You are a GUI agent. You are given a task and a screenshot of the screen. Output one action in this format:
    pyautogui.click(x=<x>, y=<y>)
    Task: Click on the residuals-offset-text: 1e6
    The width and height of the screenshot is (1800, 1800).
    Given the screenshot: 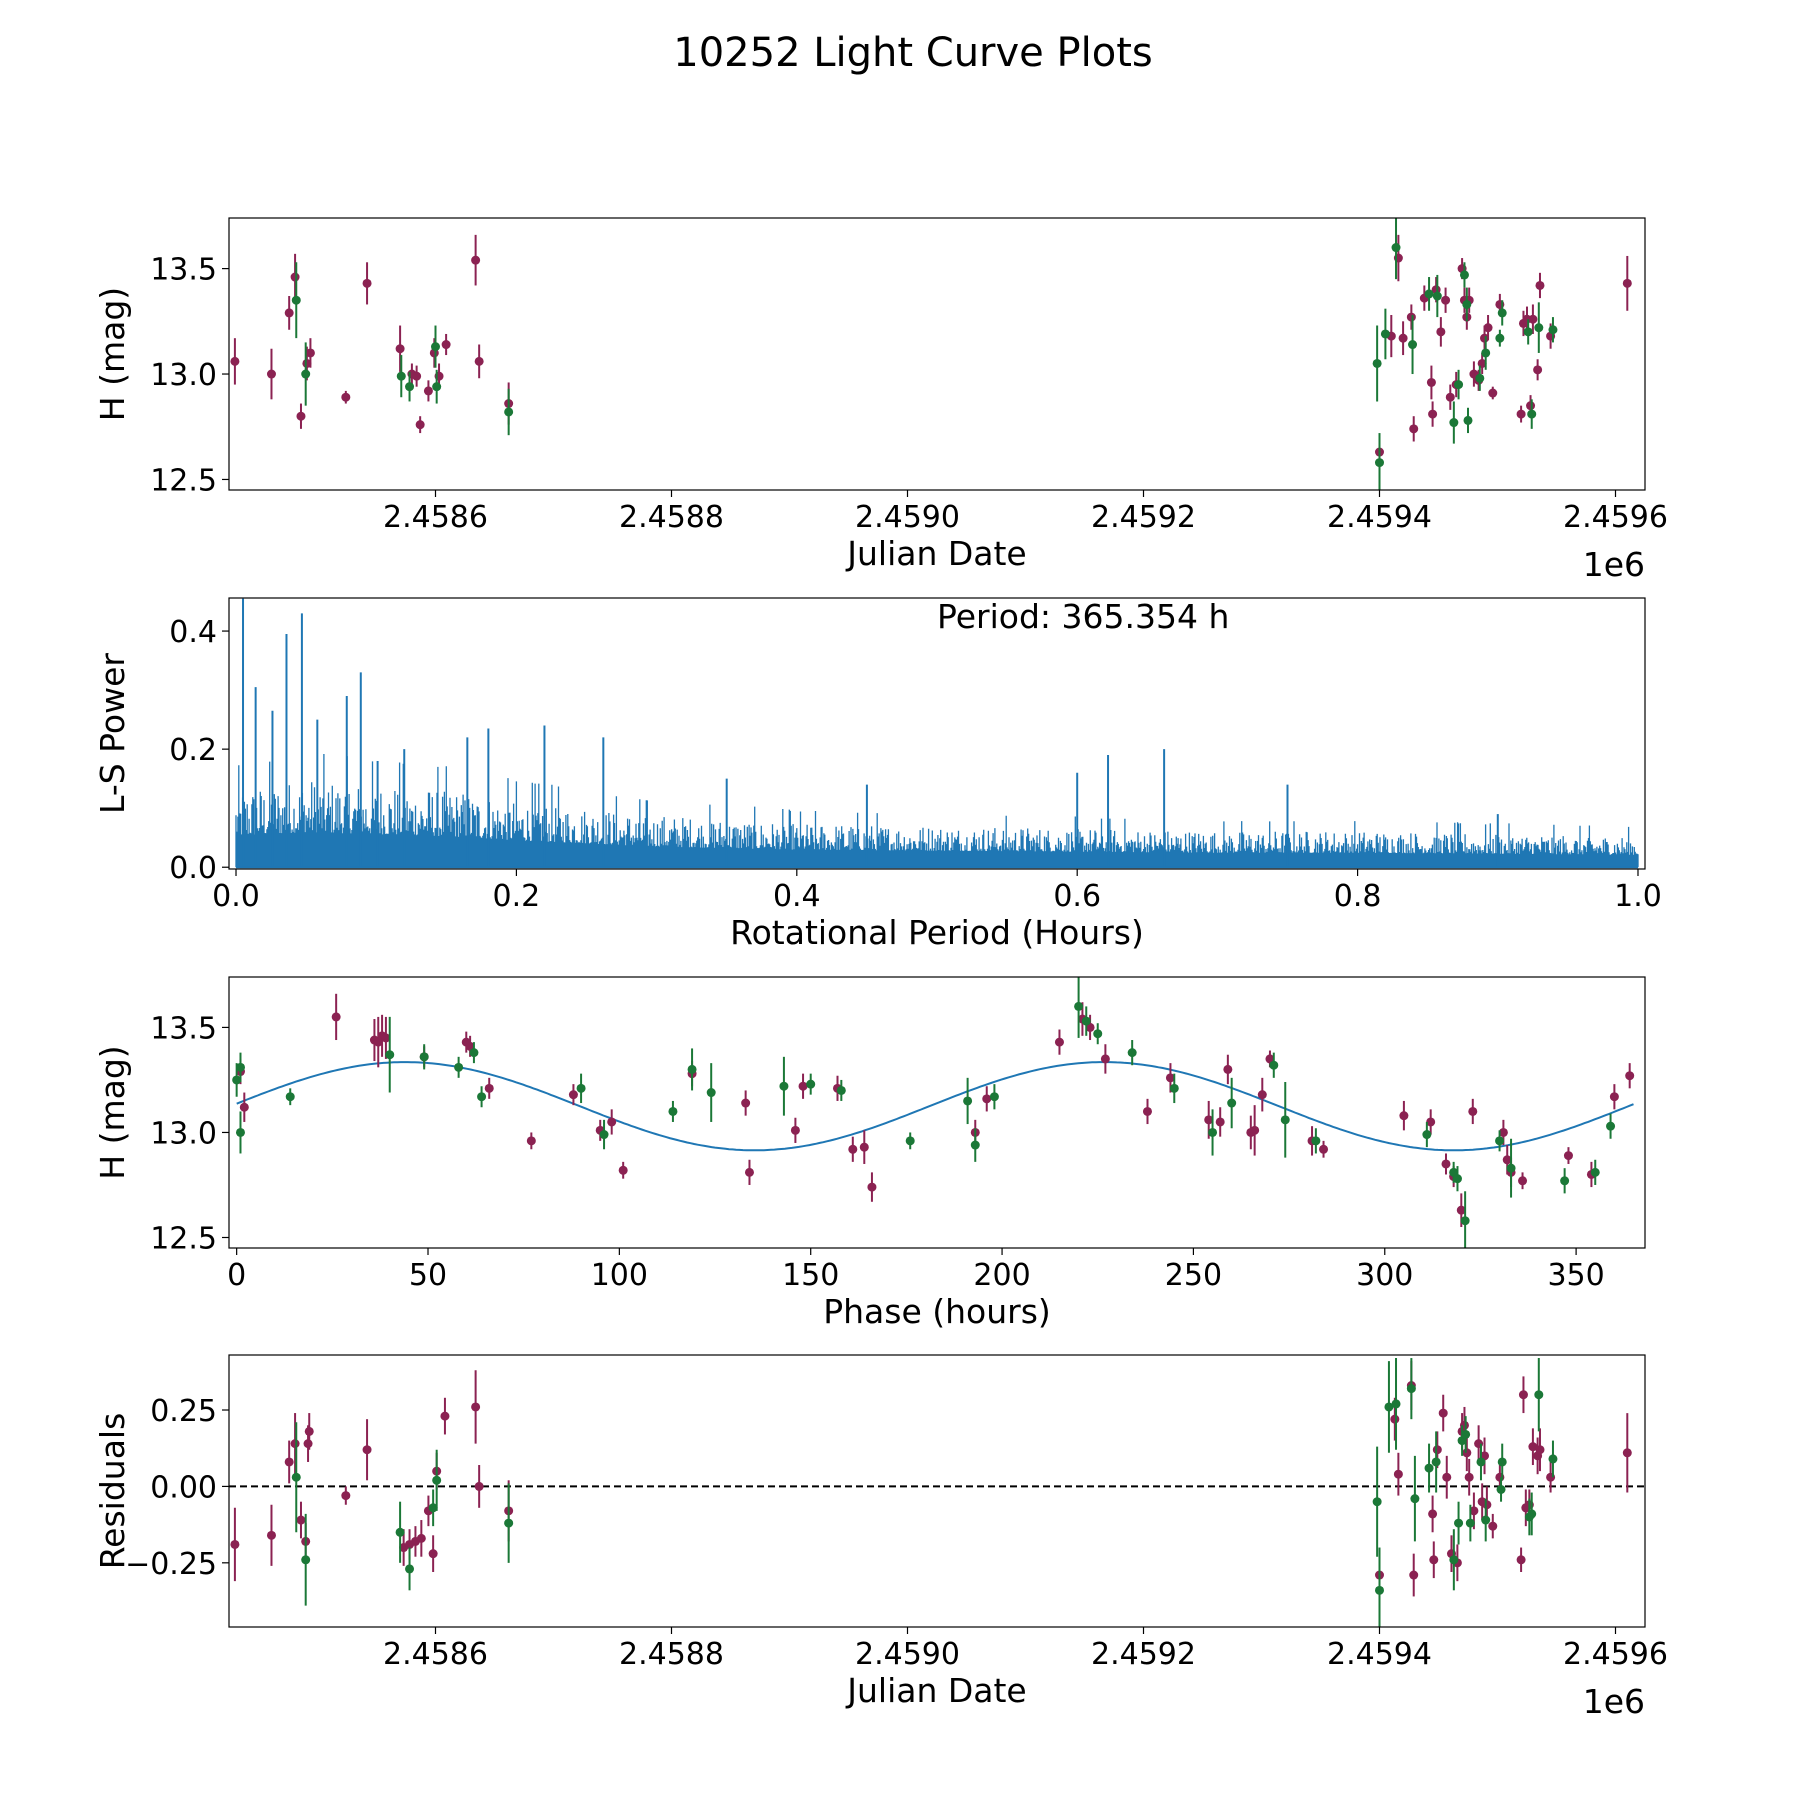 What is the action you would take?
    pyautogui.click(x=1614, y=1701)
    